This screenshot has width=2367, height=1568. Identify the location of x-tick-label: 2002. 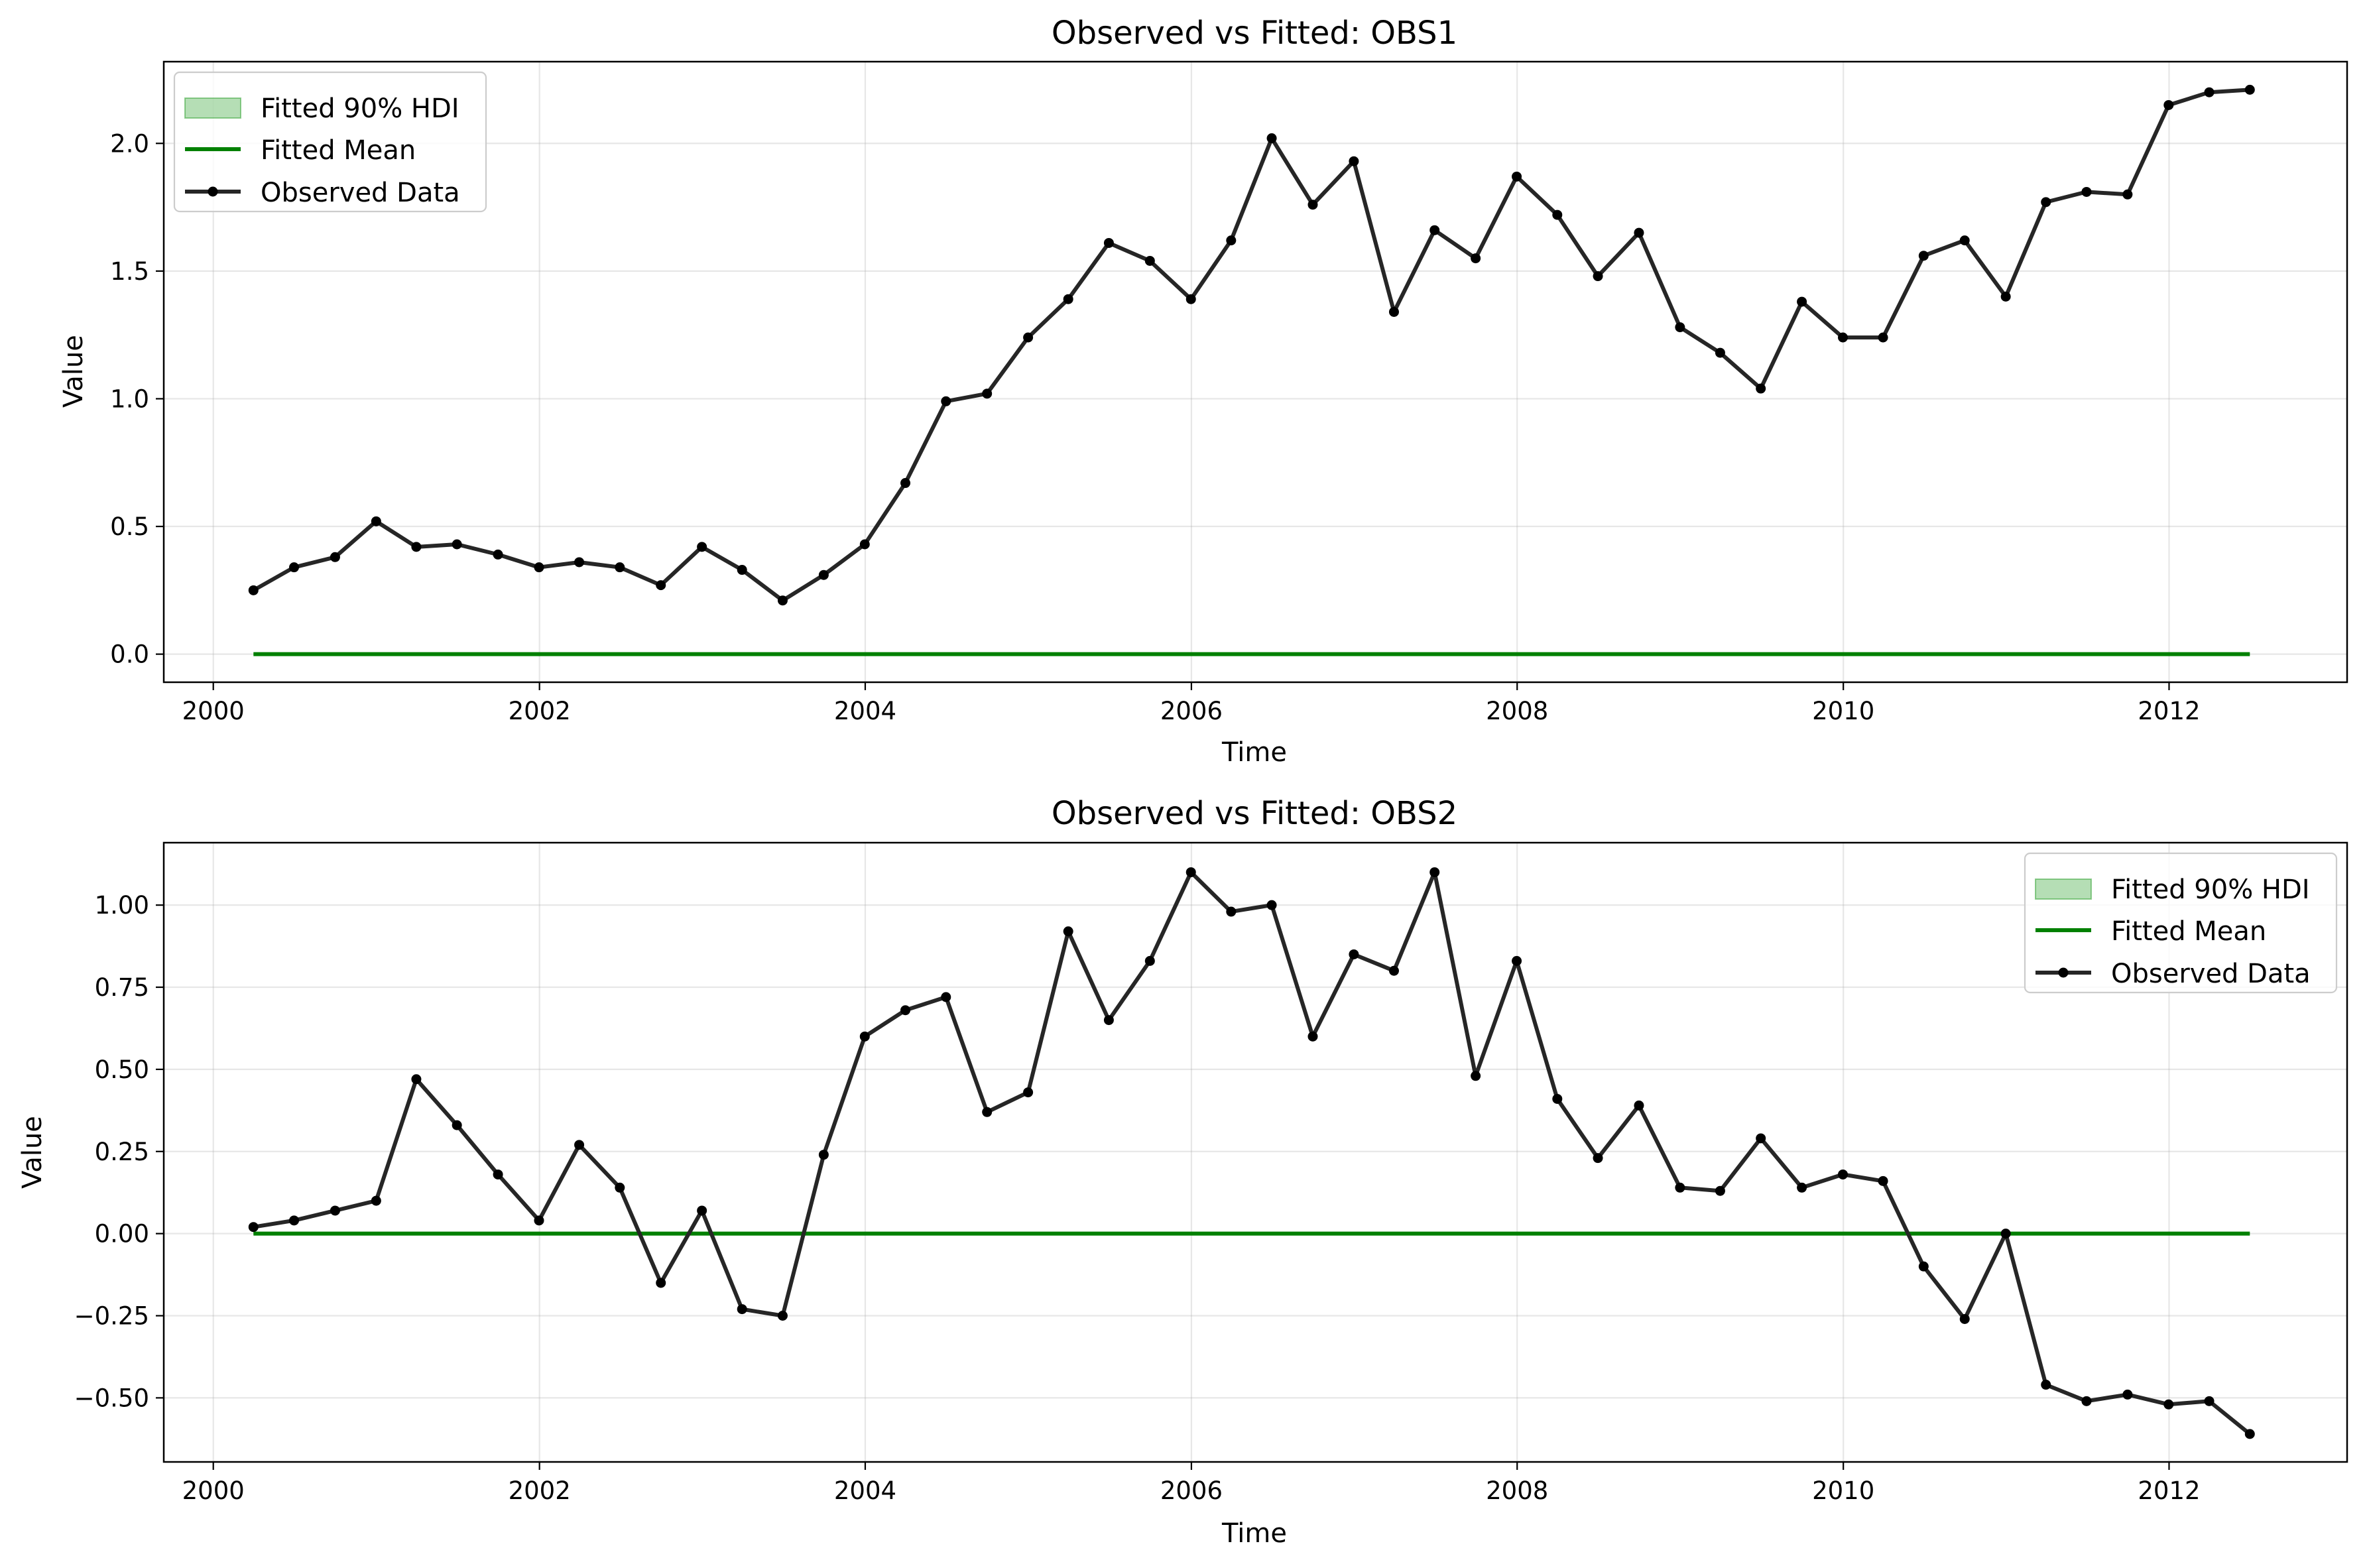
(540, 711).